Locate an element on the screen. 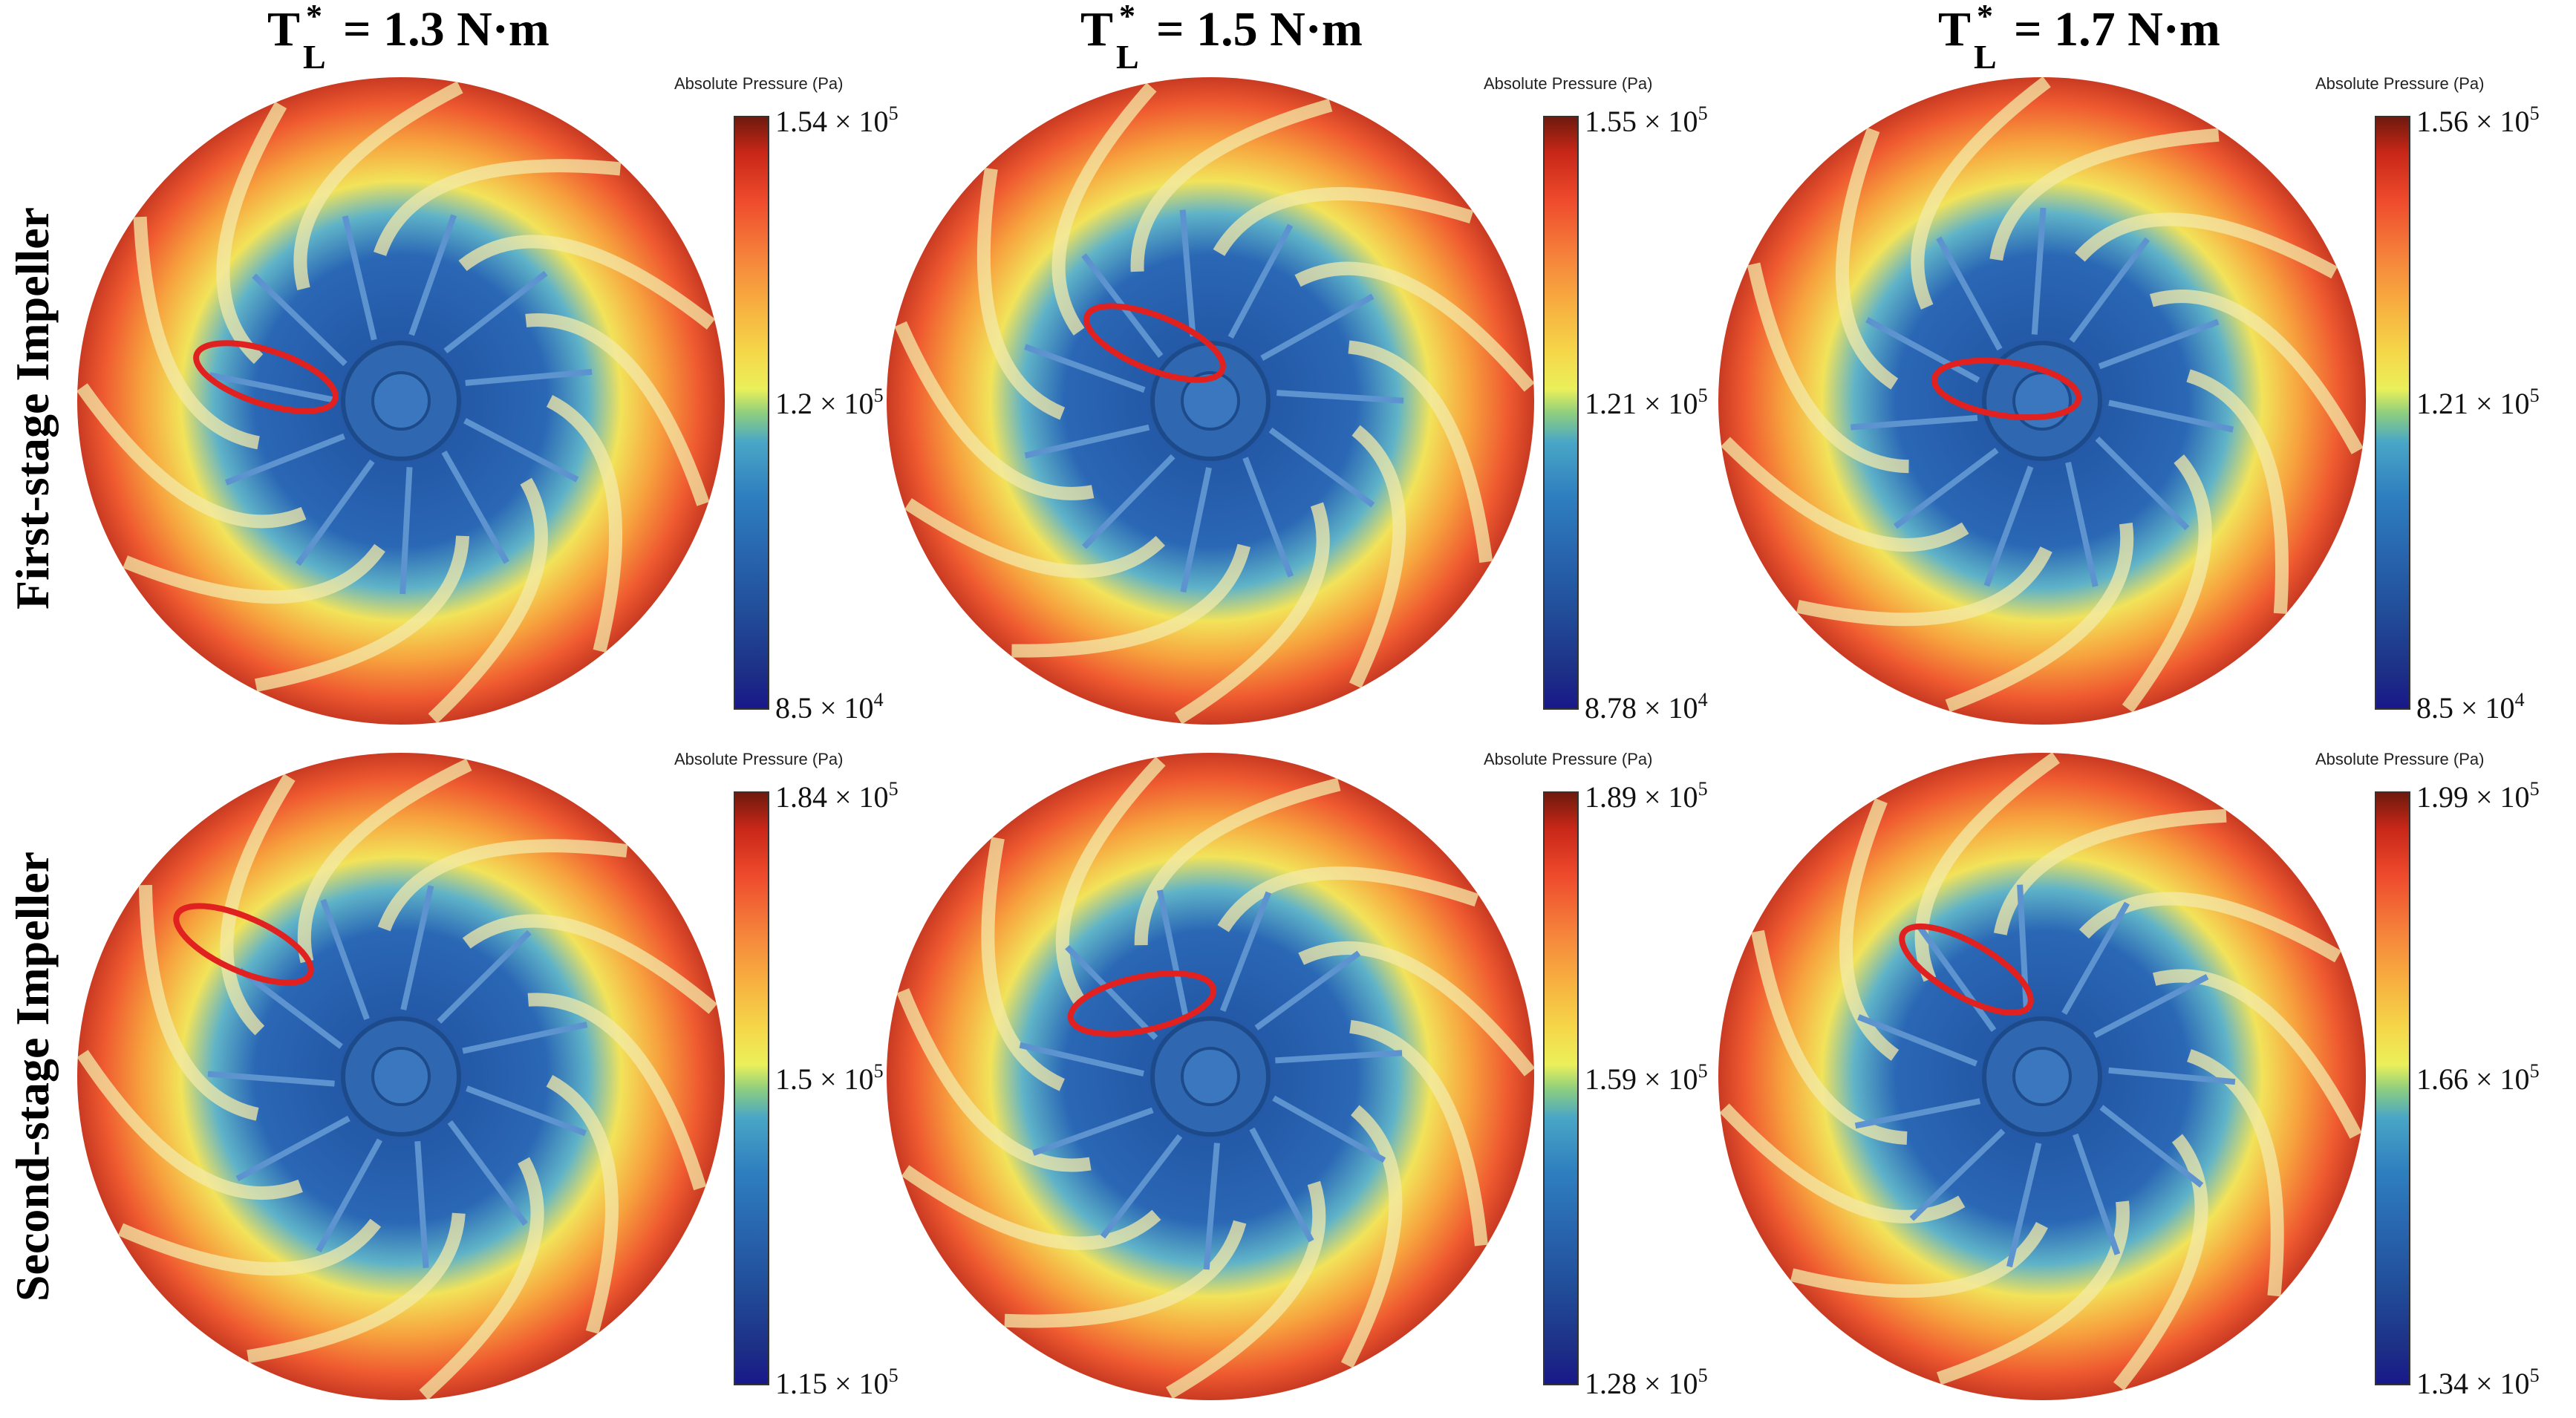 The image size is (2576, 1418). colorbar-mid-label: 1.59 × 10⁵ is located at coordinates (1646, 1078).